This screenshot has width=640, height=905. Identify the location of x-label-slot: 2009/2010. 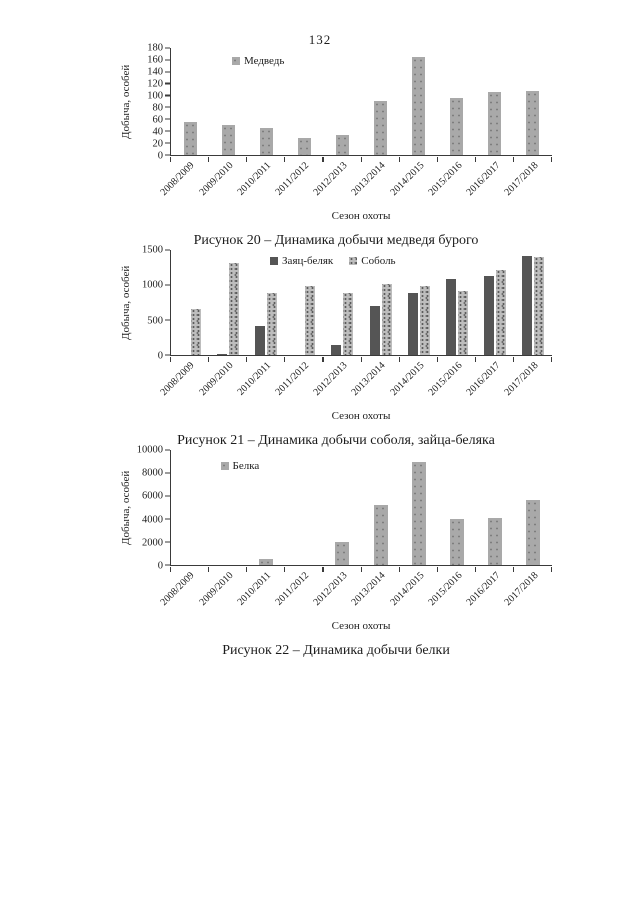
(221, 382).